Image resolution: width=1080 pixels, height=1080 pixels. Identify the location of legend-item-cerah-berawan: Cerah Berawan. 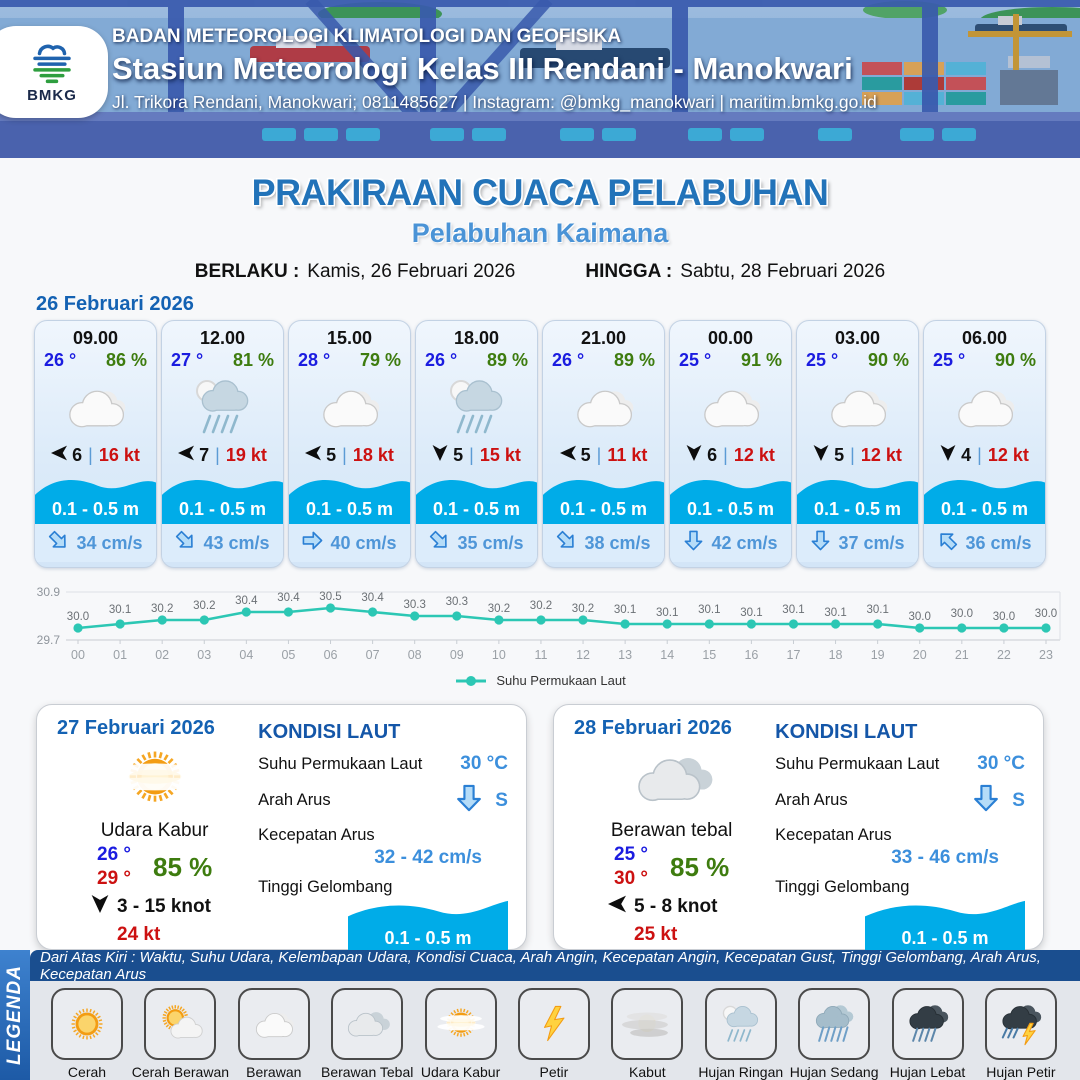
(180, 1034).